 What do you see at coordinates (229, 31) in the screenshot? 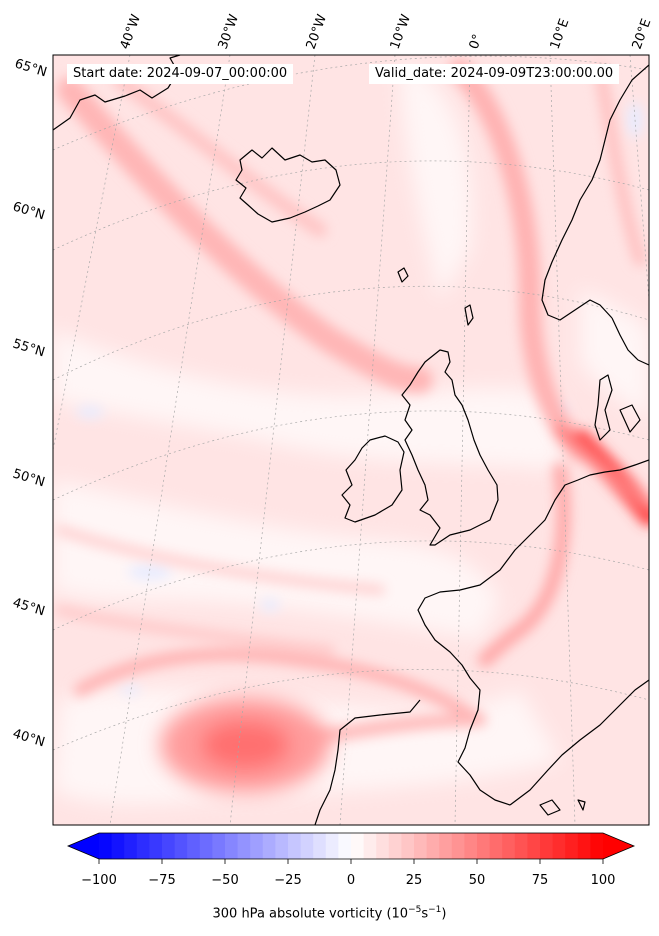
I see `lon-label-30w: 30°W` at bounding box center [229, 31].